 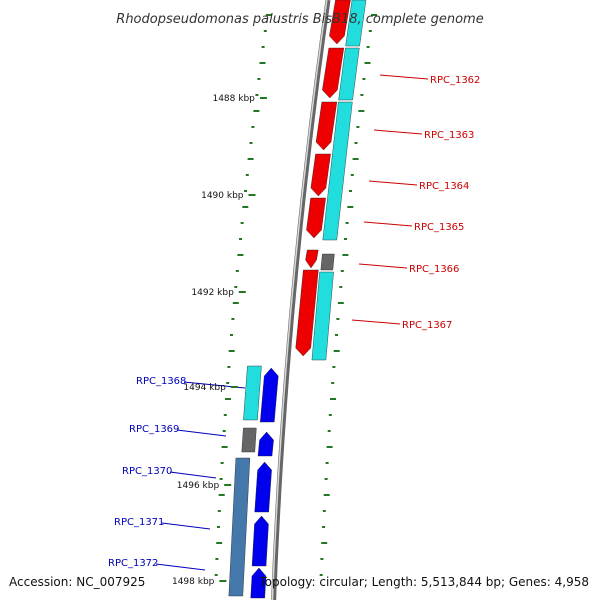 I want to click on reverse-gene-label: RPC_1369, so click(x=154, y=429).